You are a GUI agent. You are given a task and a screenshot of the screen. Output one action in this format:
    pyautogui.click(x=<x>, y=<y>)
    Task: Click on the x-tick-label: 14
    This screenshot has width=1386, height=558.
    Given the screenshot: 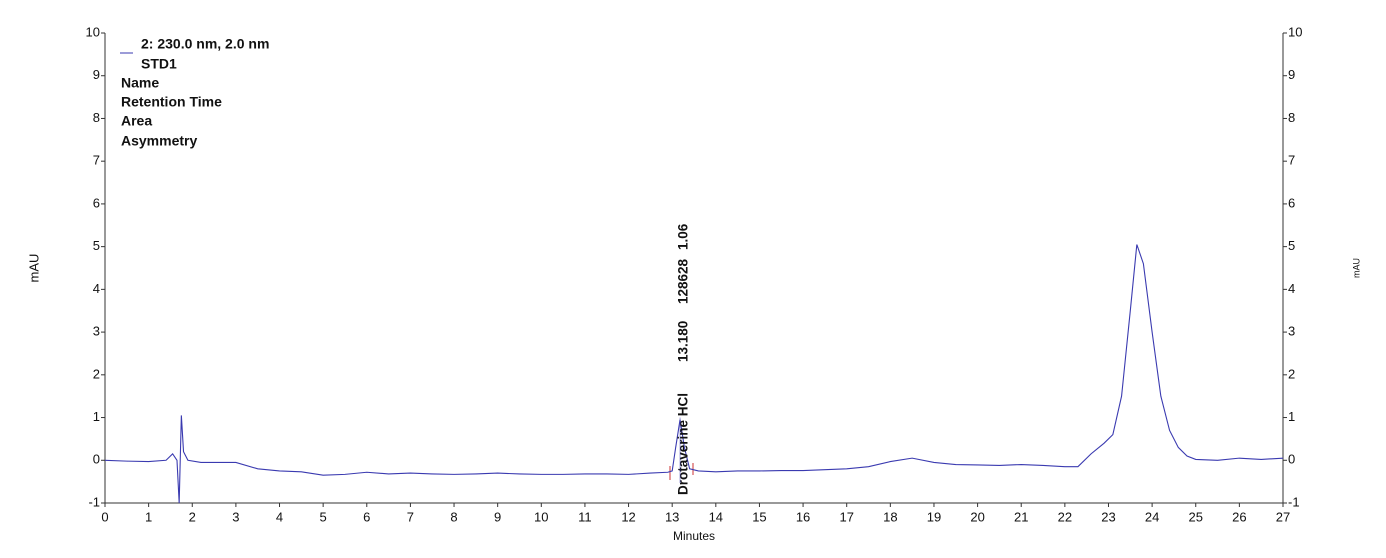 What is the action you would take?
    pyautogui.click(x=716, y=516)
    